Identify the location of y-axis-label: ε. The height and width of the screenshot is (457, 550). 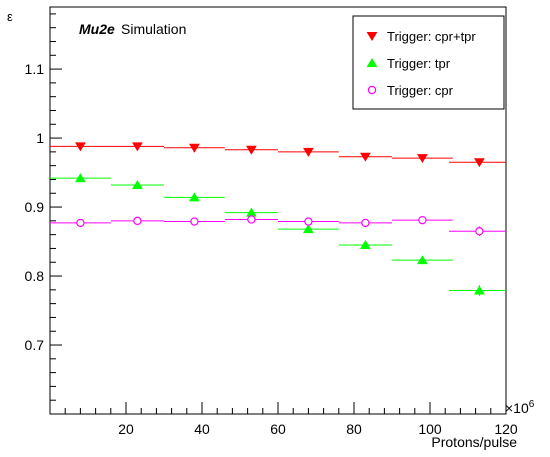
(10, 16).